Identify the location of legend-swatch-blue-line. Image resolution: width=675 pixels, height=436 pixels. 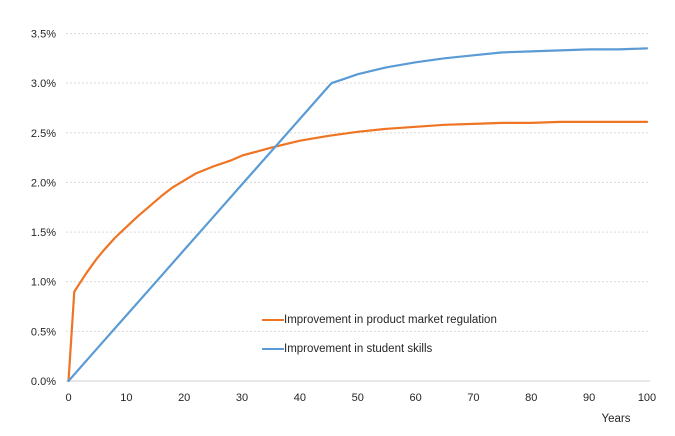
(273, 349).